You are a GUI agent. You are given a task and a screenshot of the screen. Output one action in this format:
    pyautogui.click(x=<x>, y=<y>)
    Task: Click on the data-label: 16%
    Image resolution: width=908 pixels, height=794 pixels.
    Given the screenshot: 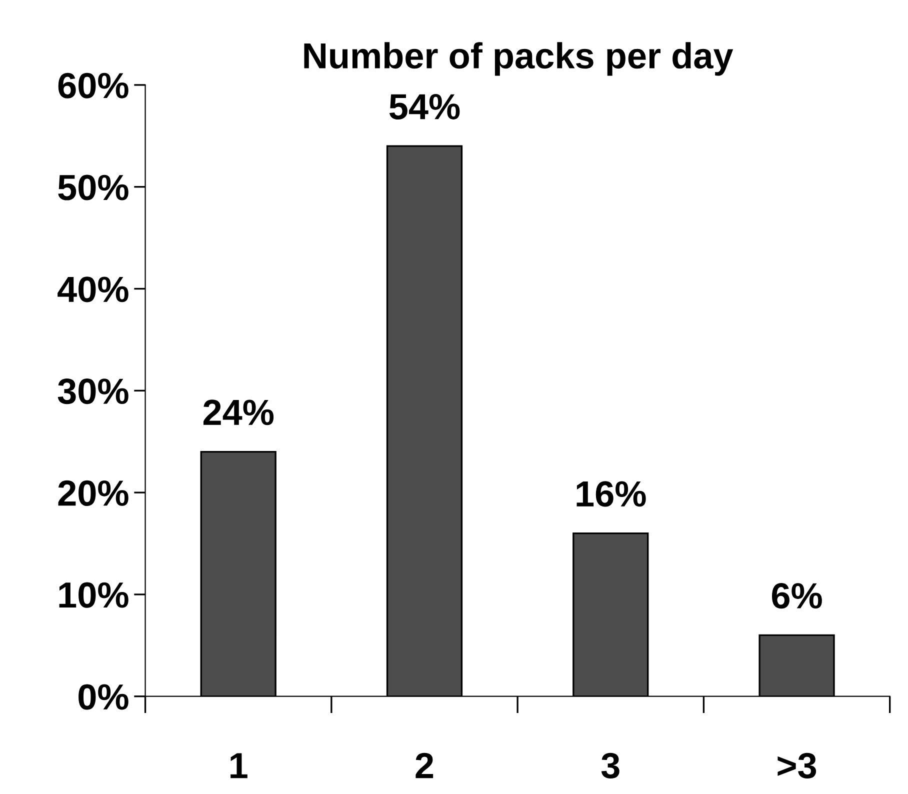 What is the action you would take?
    pyautogui.click(x=611, y=494)
    